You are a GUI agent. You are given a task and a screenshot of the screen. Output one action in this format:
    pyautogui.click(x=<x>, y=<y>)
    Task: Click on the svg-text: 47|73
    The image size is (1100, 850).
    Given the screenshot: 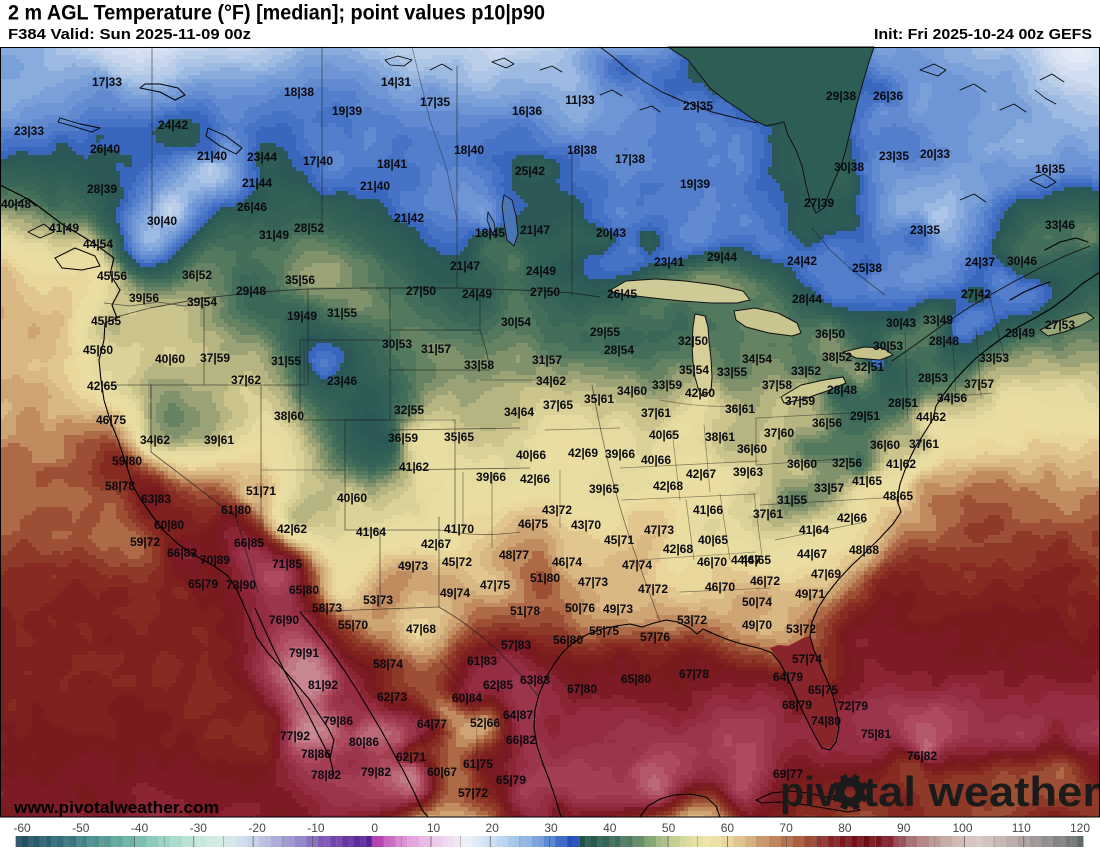 What is the action you would take?
    pyautogui.click(x=593, y=582)
    